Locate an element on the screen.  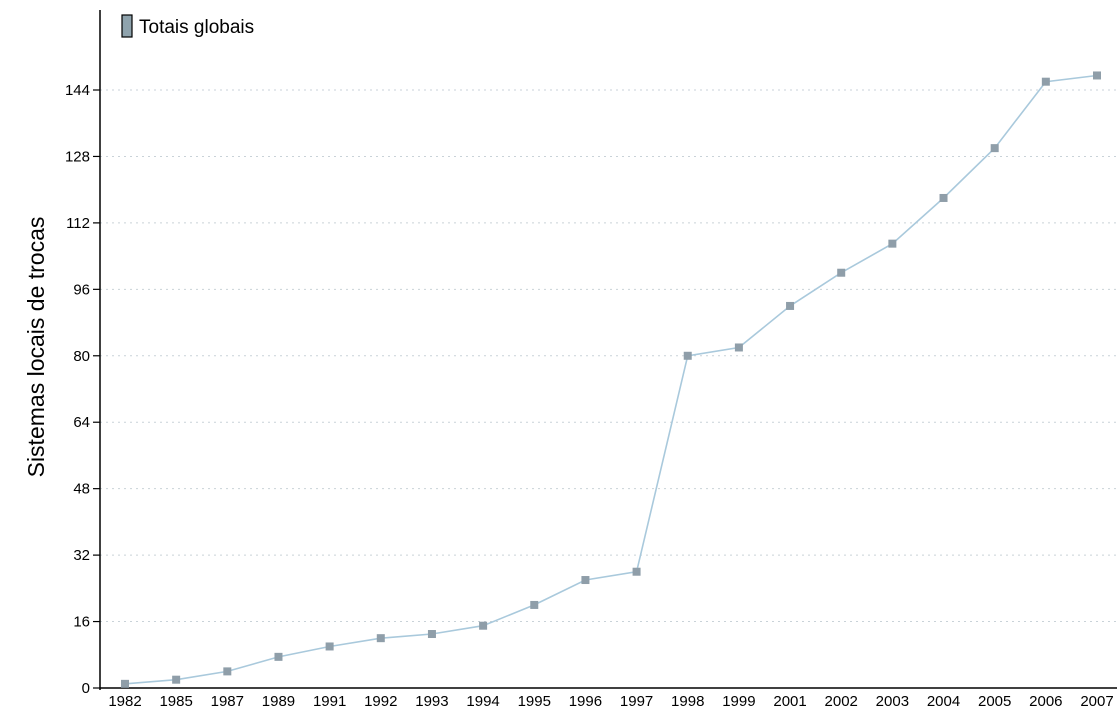
y-tick-label: 128 is located at coordinates (77, 156).